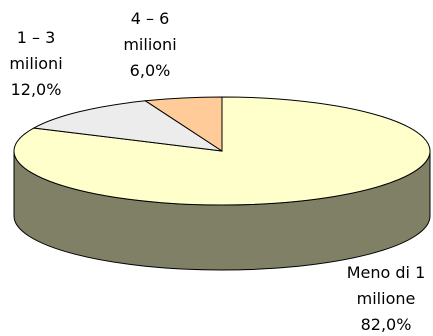 This screenshot has height=336, width=433. What do you see at coordinates (386, 298) in the screenshot?
I see `slice-0-category-line-2: milione` at bounding box center [386, 298].